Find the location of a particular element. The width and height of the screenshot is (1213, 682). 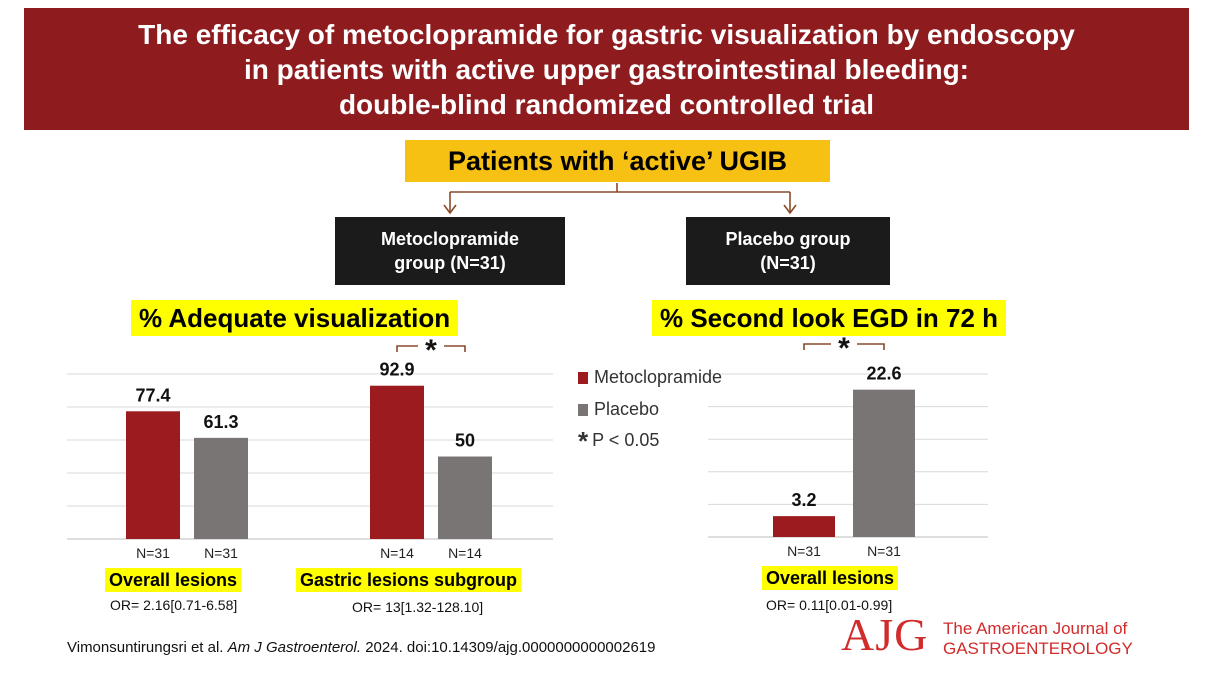

overall-lesions-right-label: Overall lesions is located at coordinates (830, 578).